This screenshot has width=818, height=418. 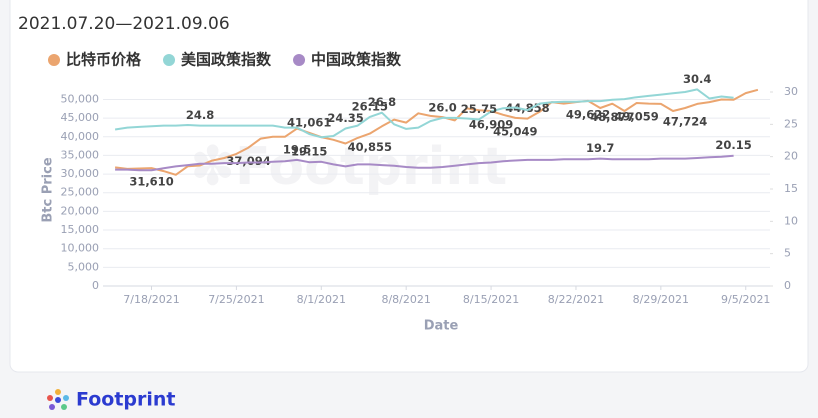 I want to click on watermark-text: Footprint, so click(x=371, y=167).